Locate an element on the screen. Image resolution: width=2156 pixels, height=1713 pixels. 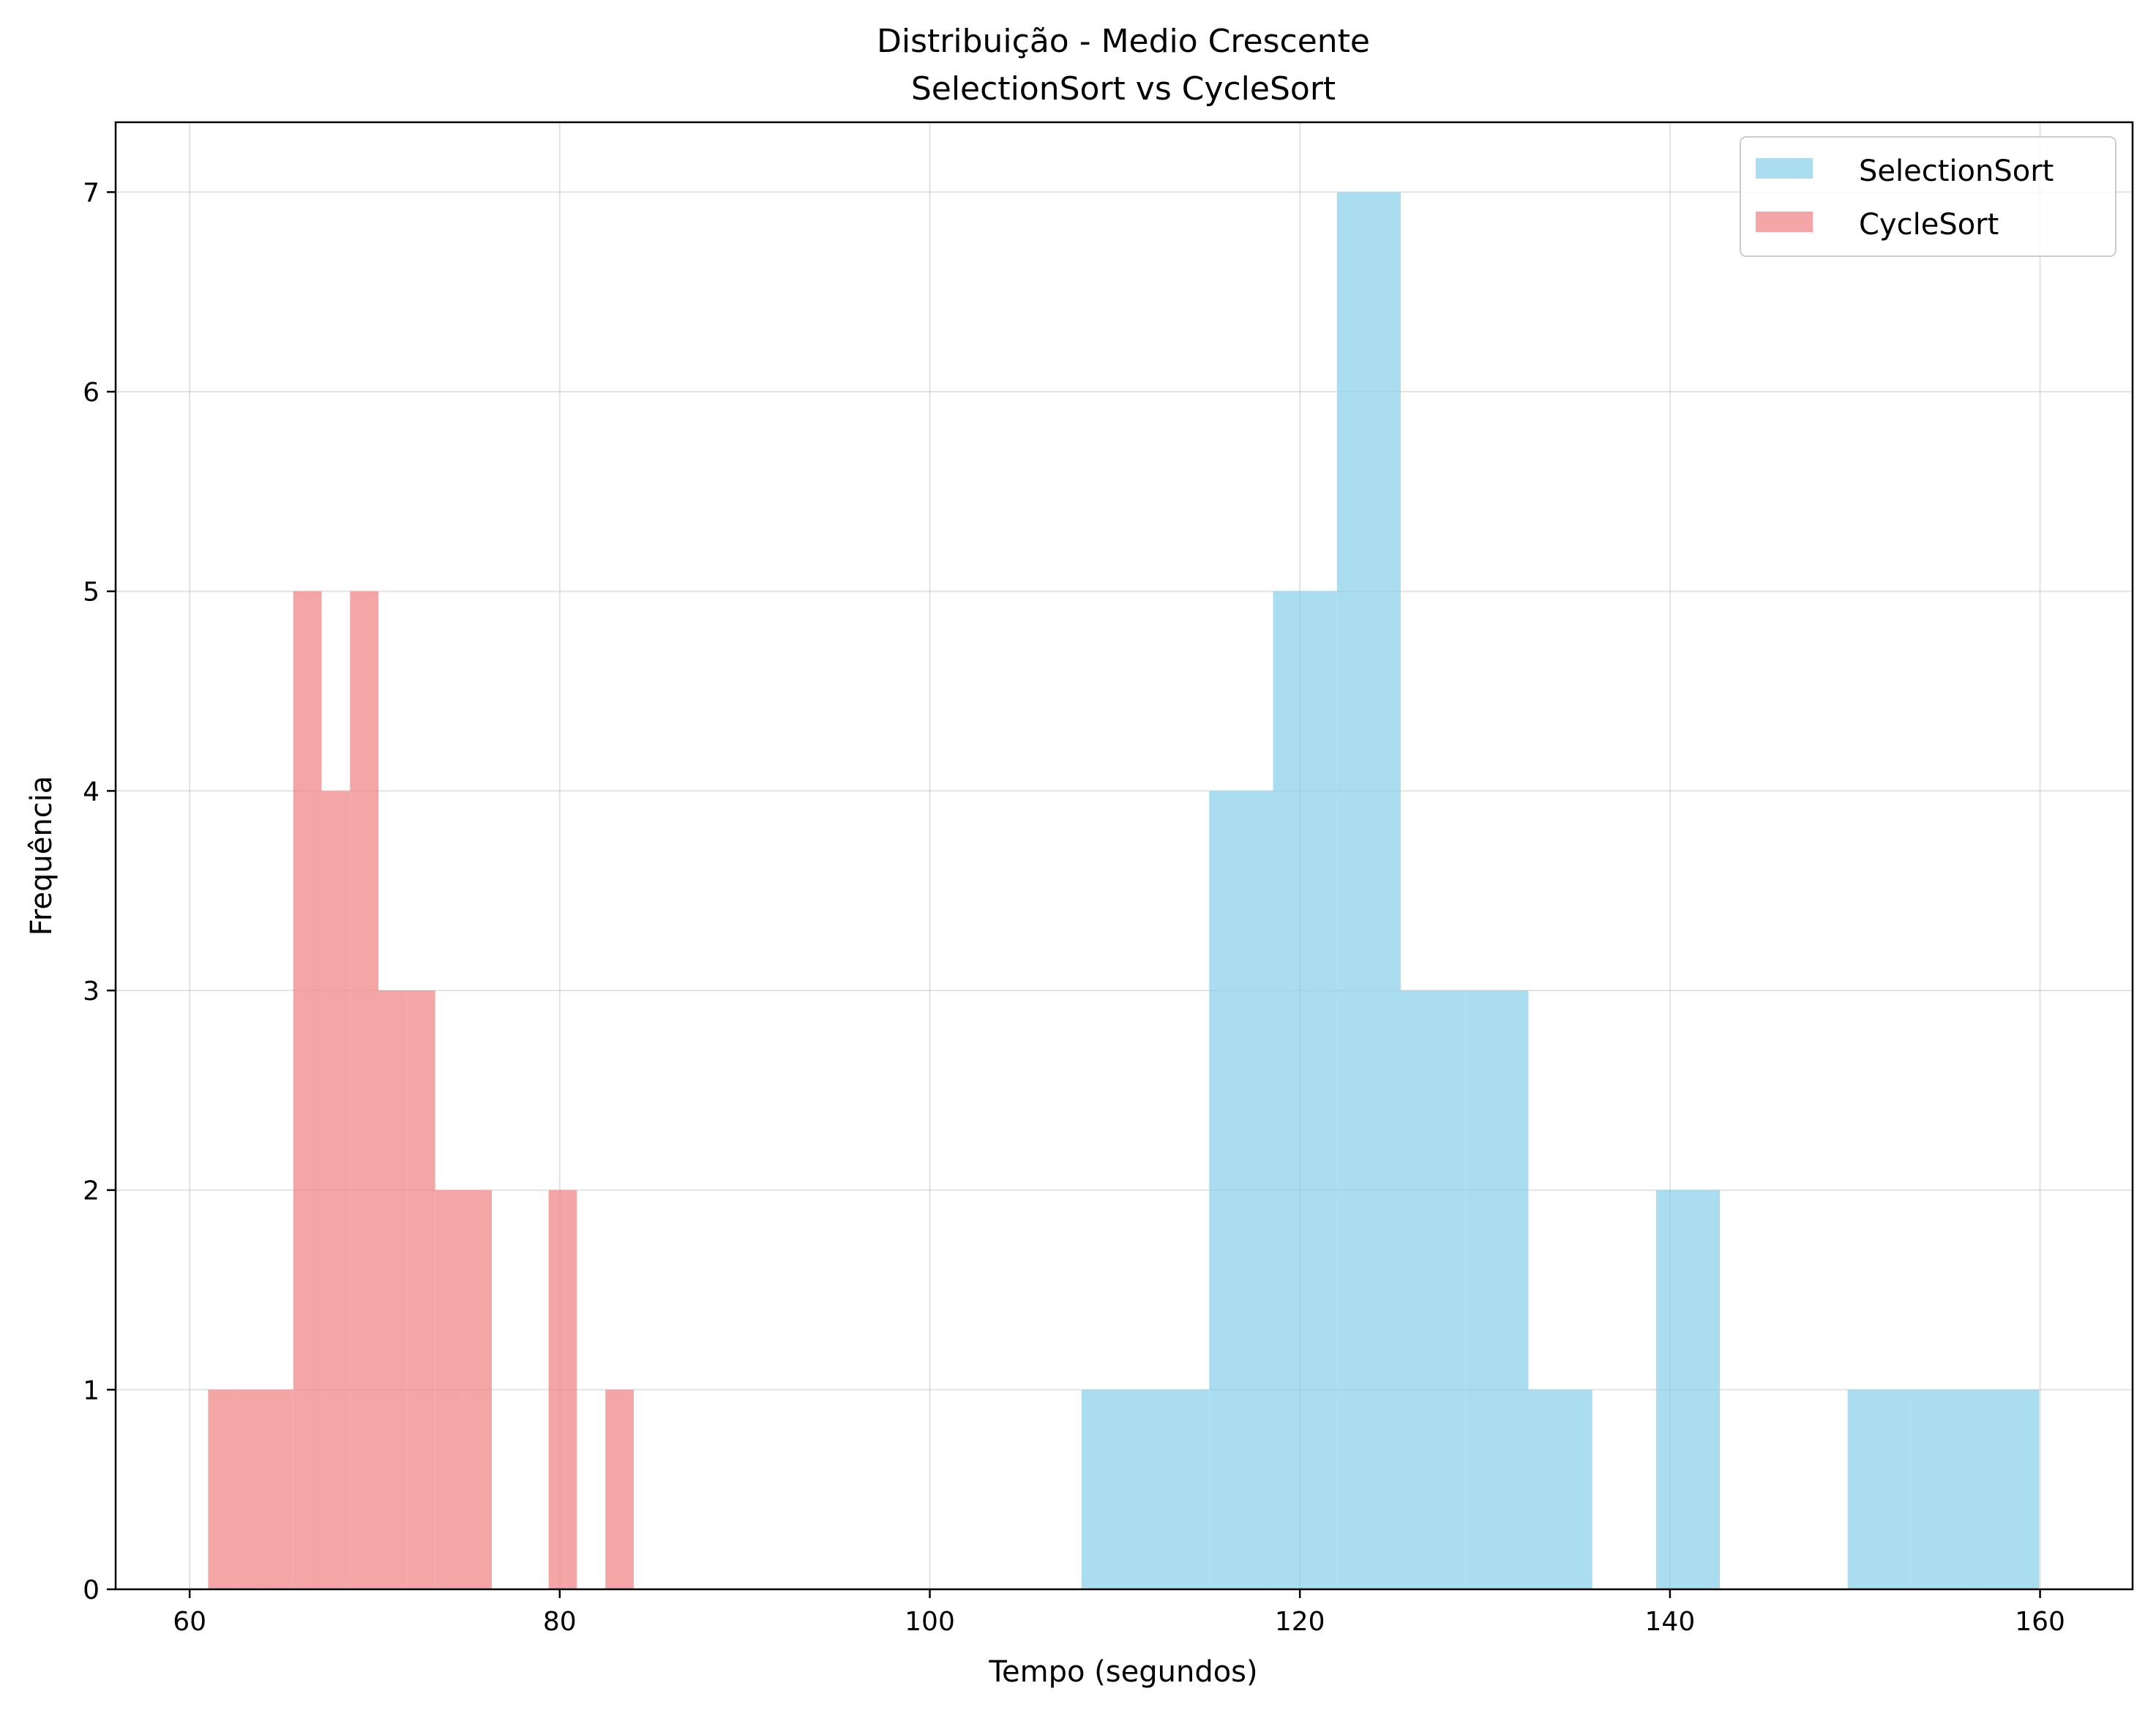
chart-subtitle: SelectionSort vs CycleSort is located at coordinates (1123, 89).